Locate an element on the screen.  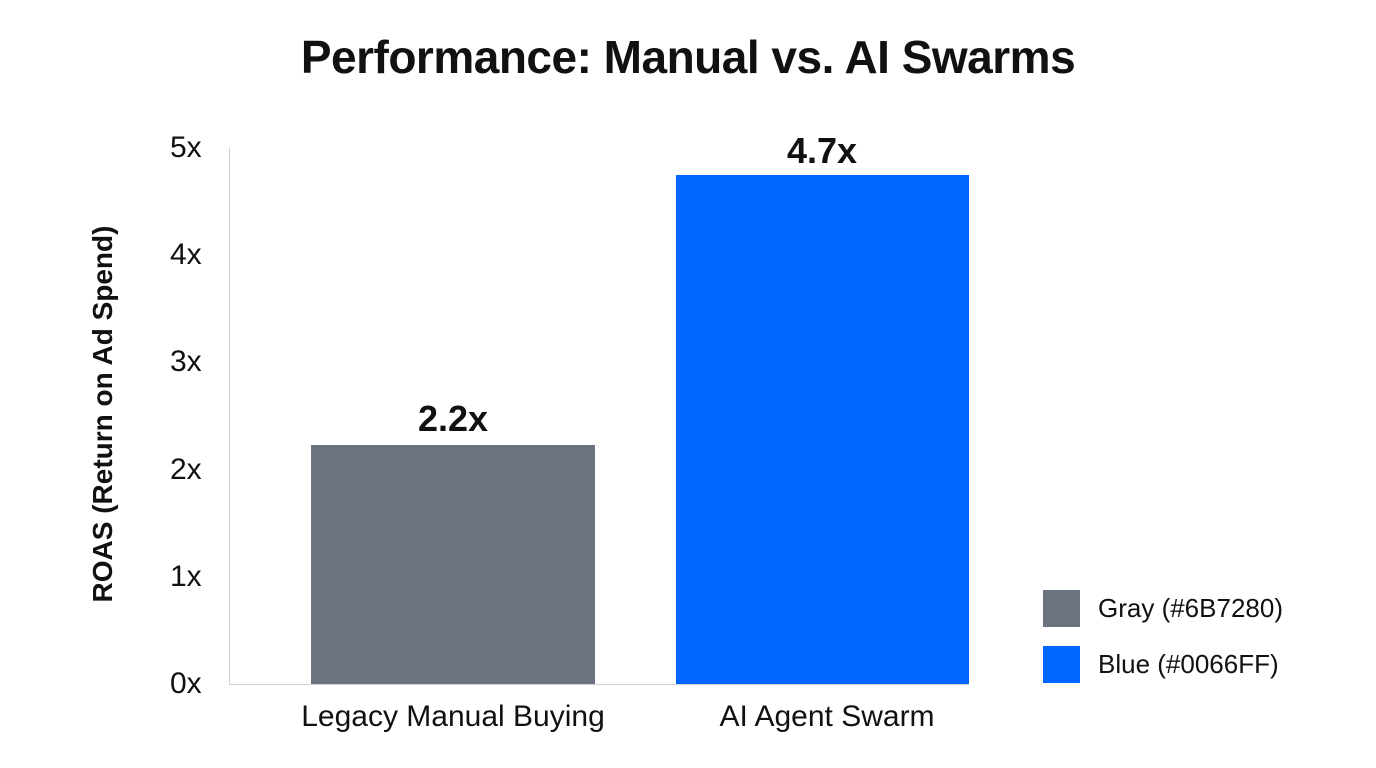
legend-label-blue: Blue (#0066FF) is located at coordinates (1188, 664).